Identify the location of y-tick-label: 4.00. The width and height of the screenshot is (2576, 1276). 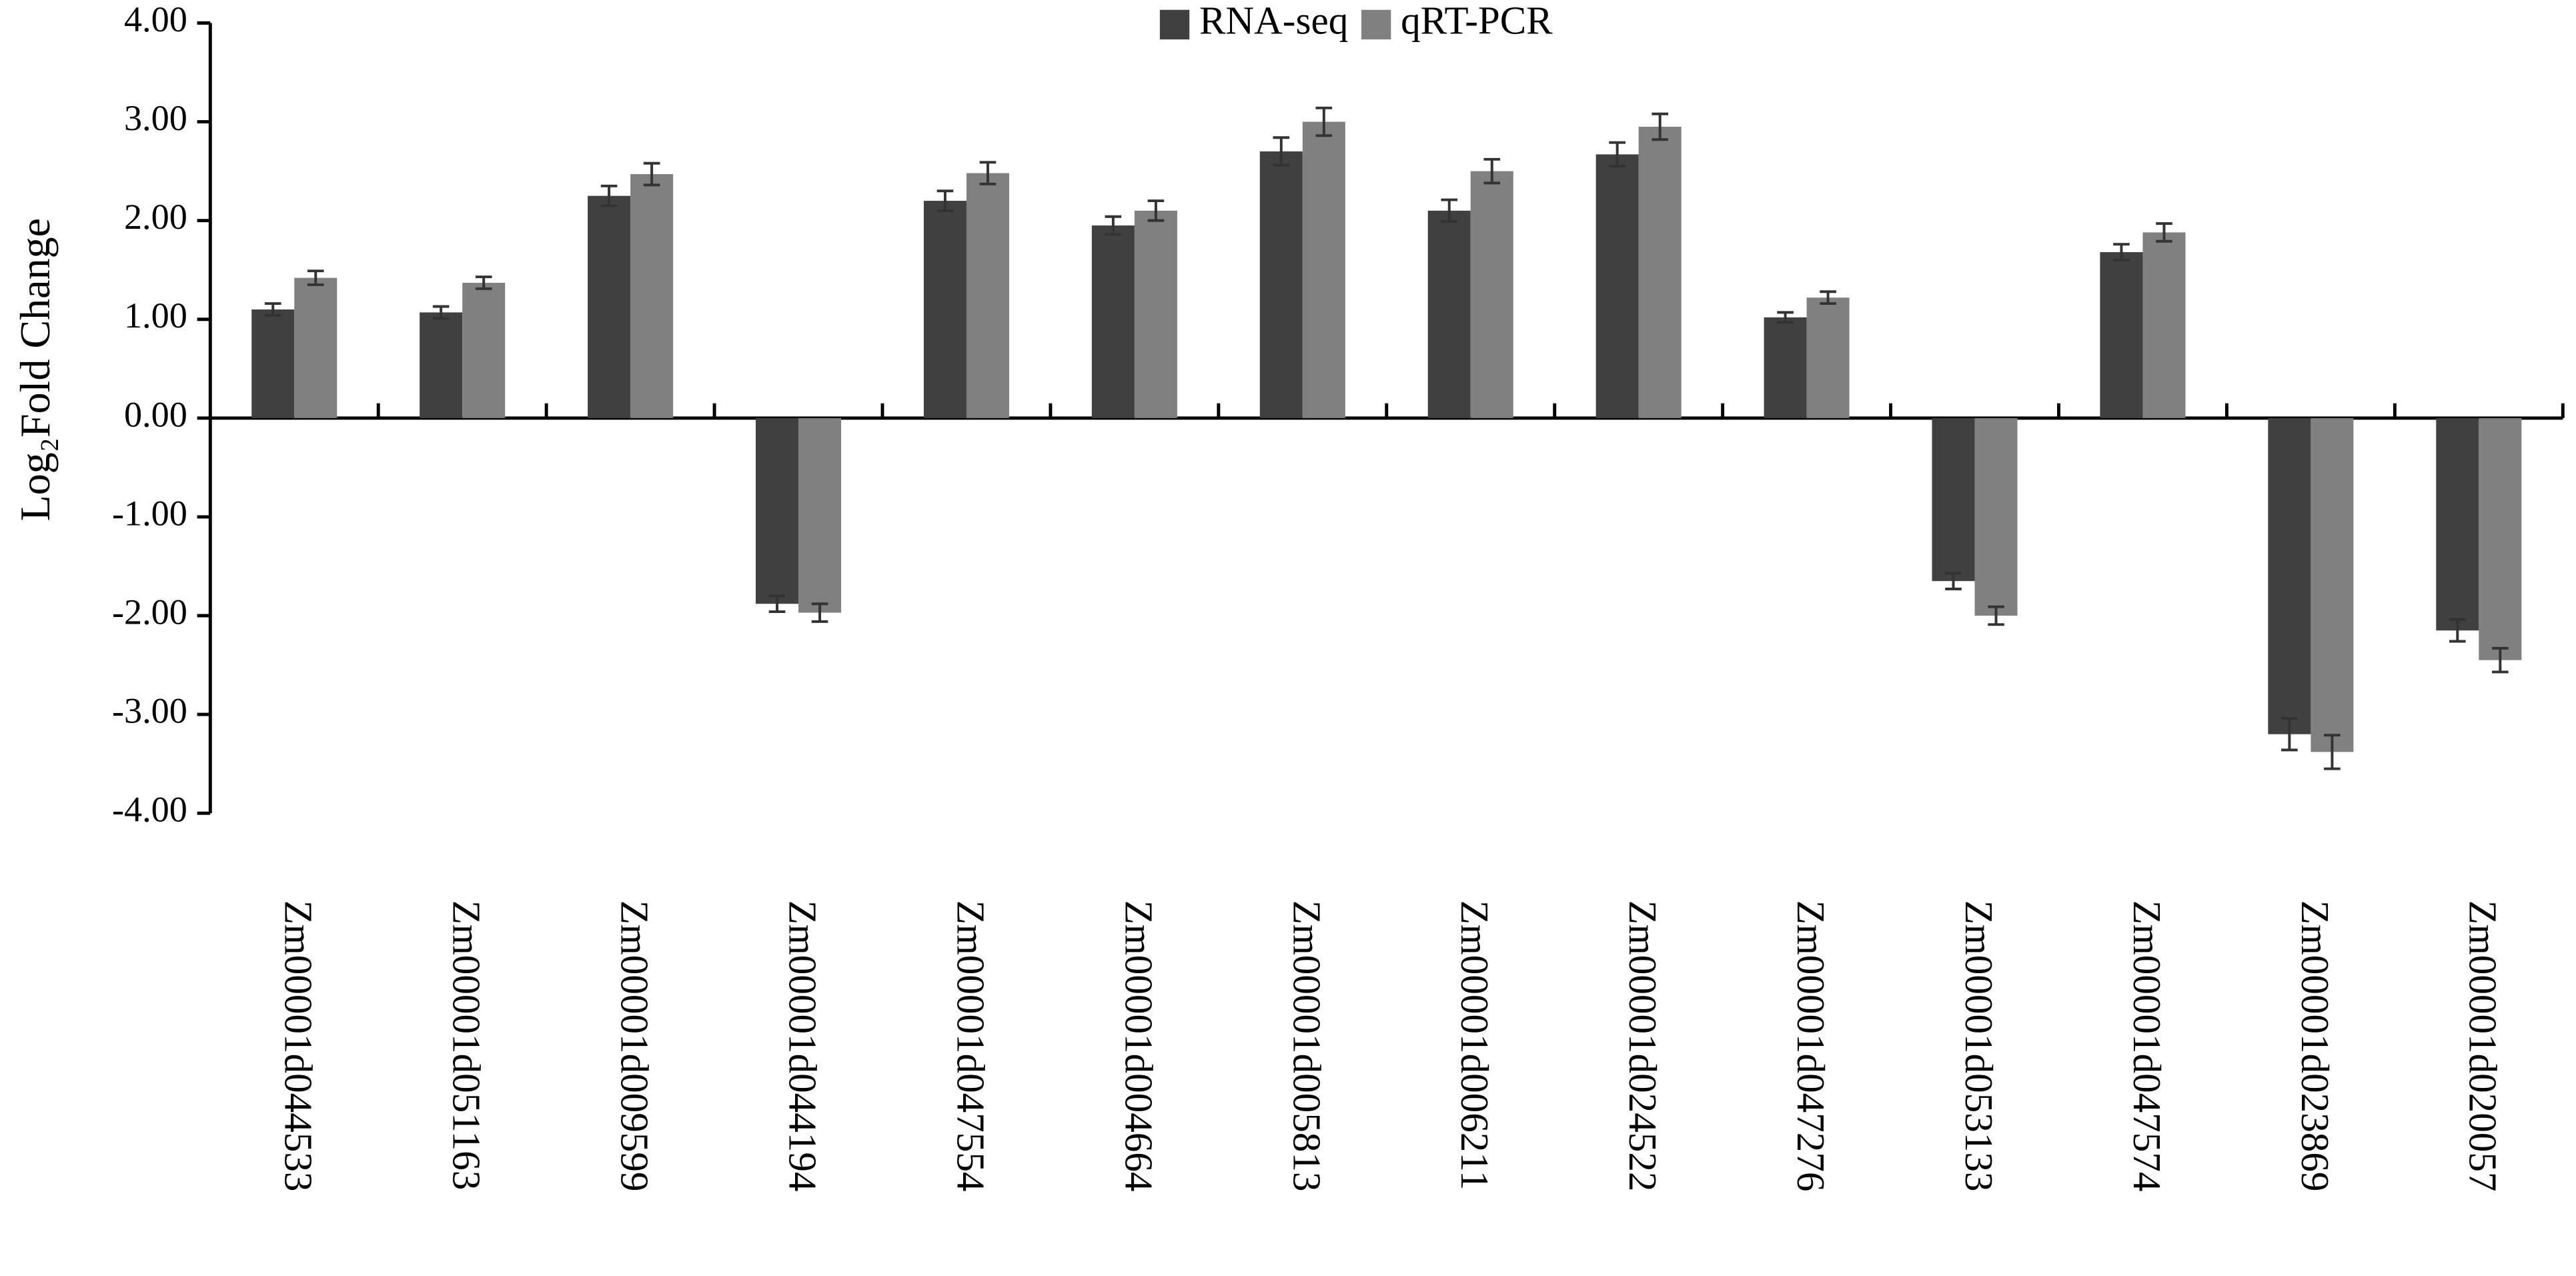
(156, 20).